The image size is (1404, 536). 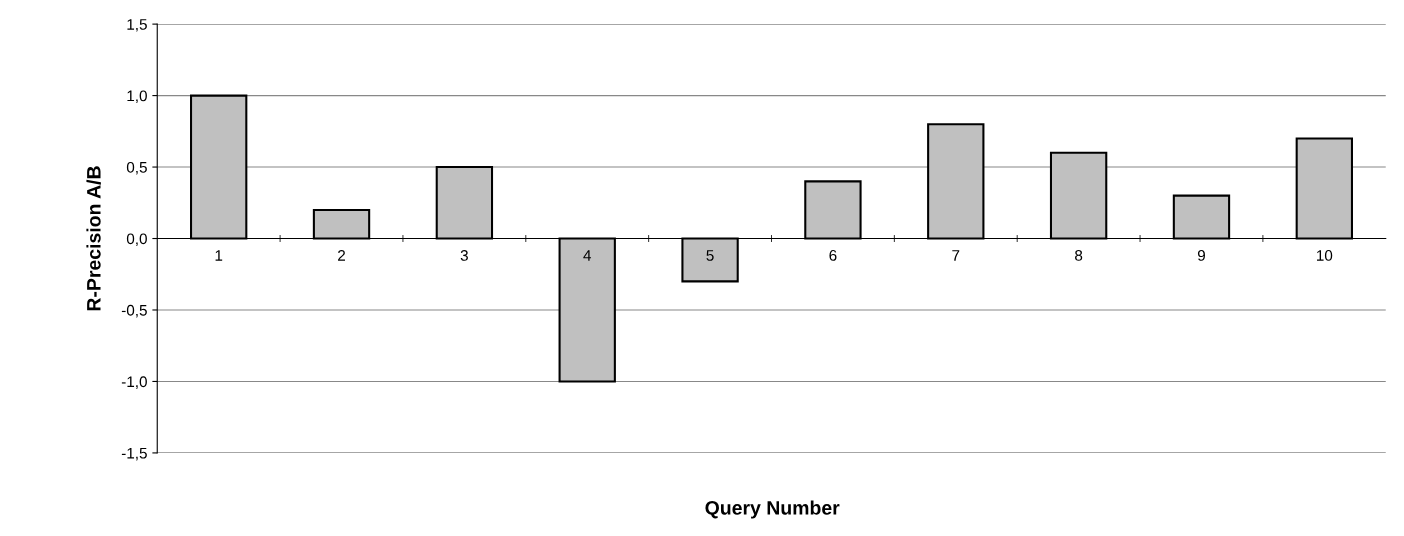 I want to click on x-tick-label: 2, so click(x=341, y=255).